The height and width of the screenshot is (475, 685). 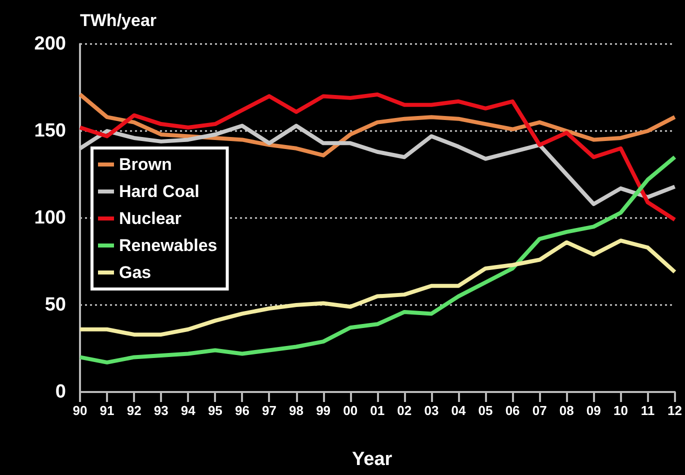 What do you see at coordinates (675, 410) in the screenshot?
I see `x-tick-label: 12` at bounding box center [675, 410].